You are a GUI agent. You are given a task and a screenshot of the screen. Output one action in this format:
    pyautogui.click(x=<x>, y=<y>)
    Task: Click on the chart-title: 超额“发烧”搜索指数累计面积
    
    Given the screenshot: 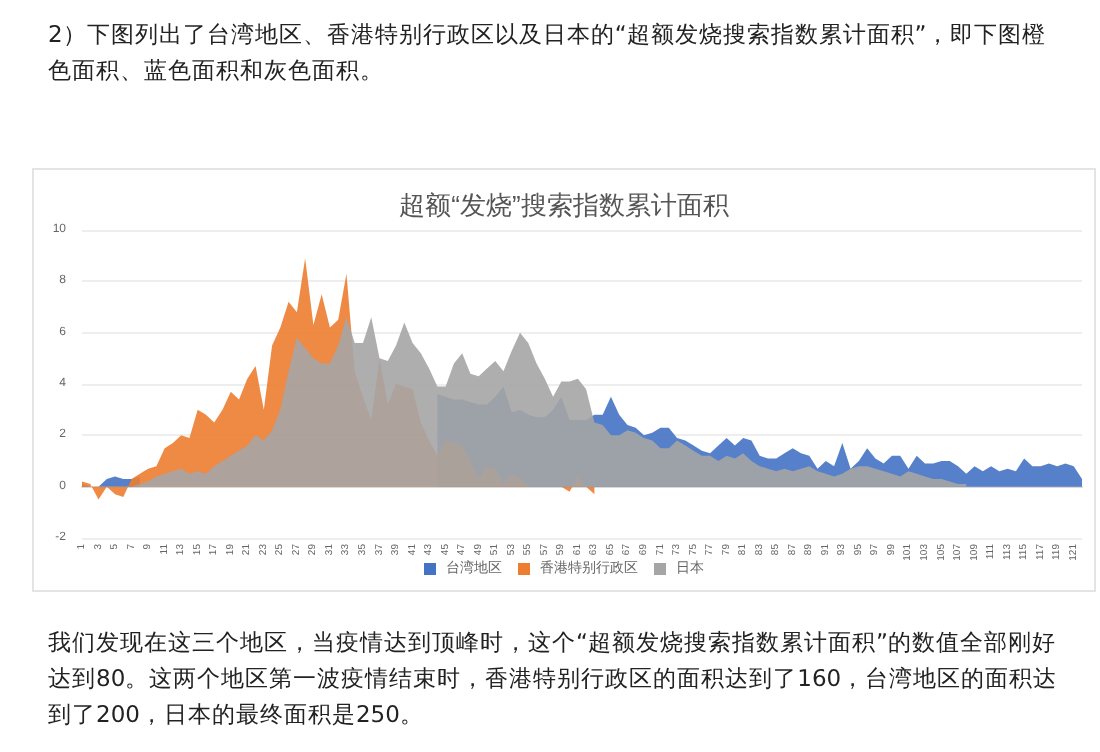 What is the action you would take?
    pyautogui.click(x=564, y=205)
    